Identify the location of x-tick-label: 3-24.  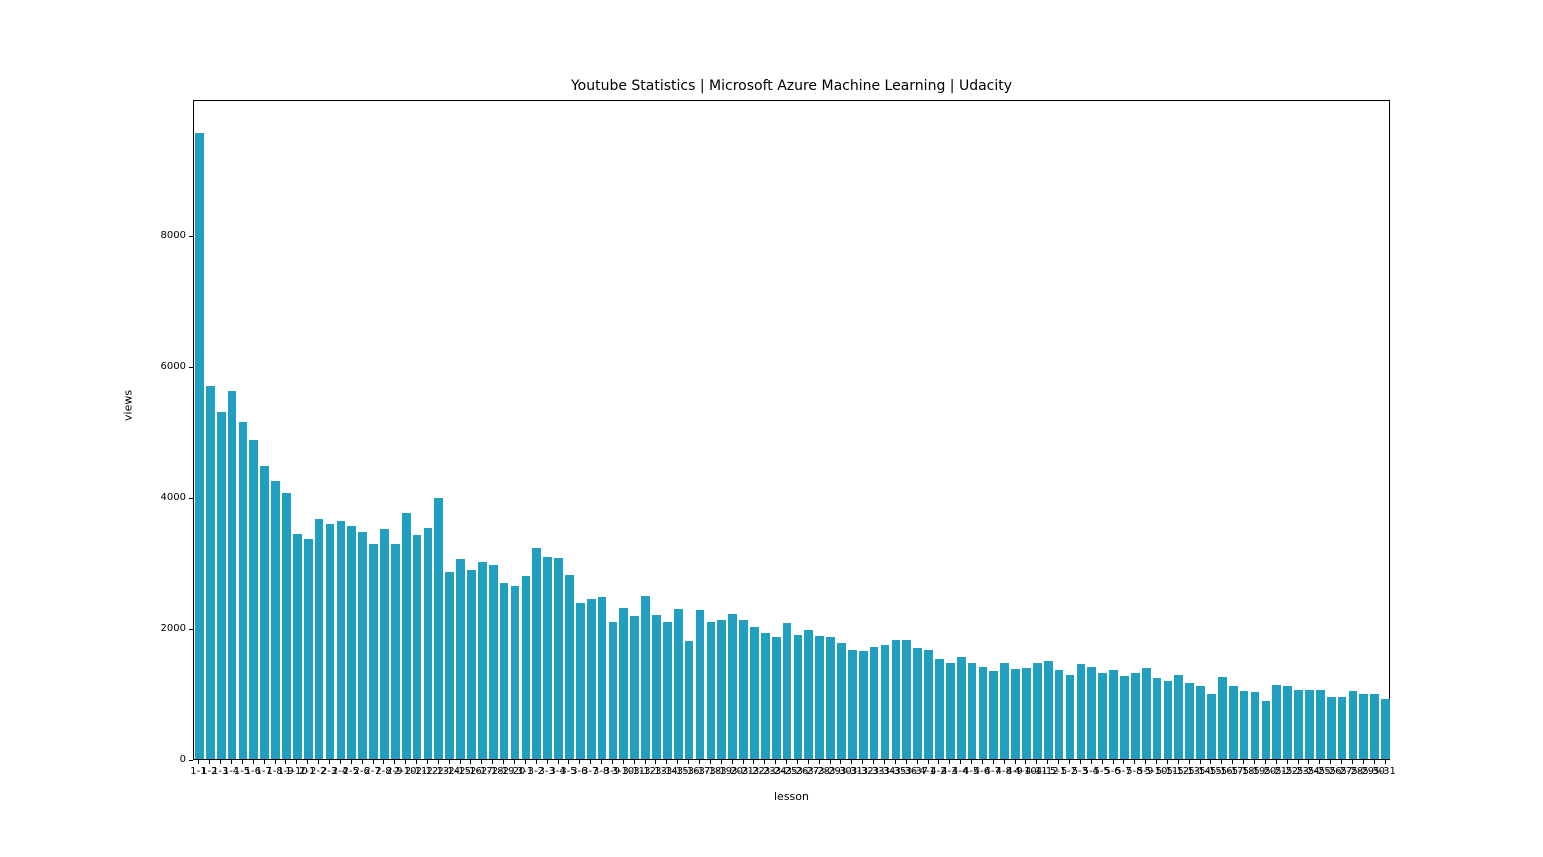
(775, 771).